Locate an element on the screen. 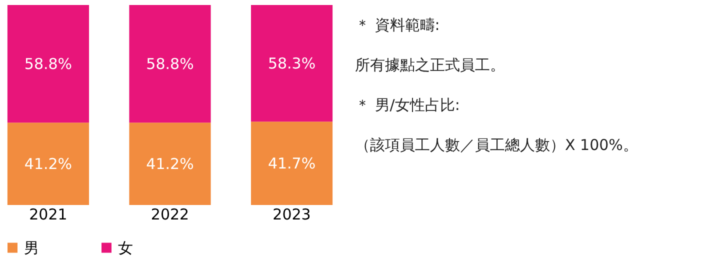 This screenshot has width=703, height=279. text: 所有據點之正式員工。 is located at coordinates (430, 65).